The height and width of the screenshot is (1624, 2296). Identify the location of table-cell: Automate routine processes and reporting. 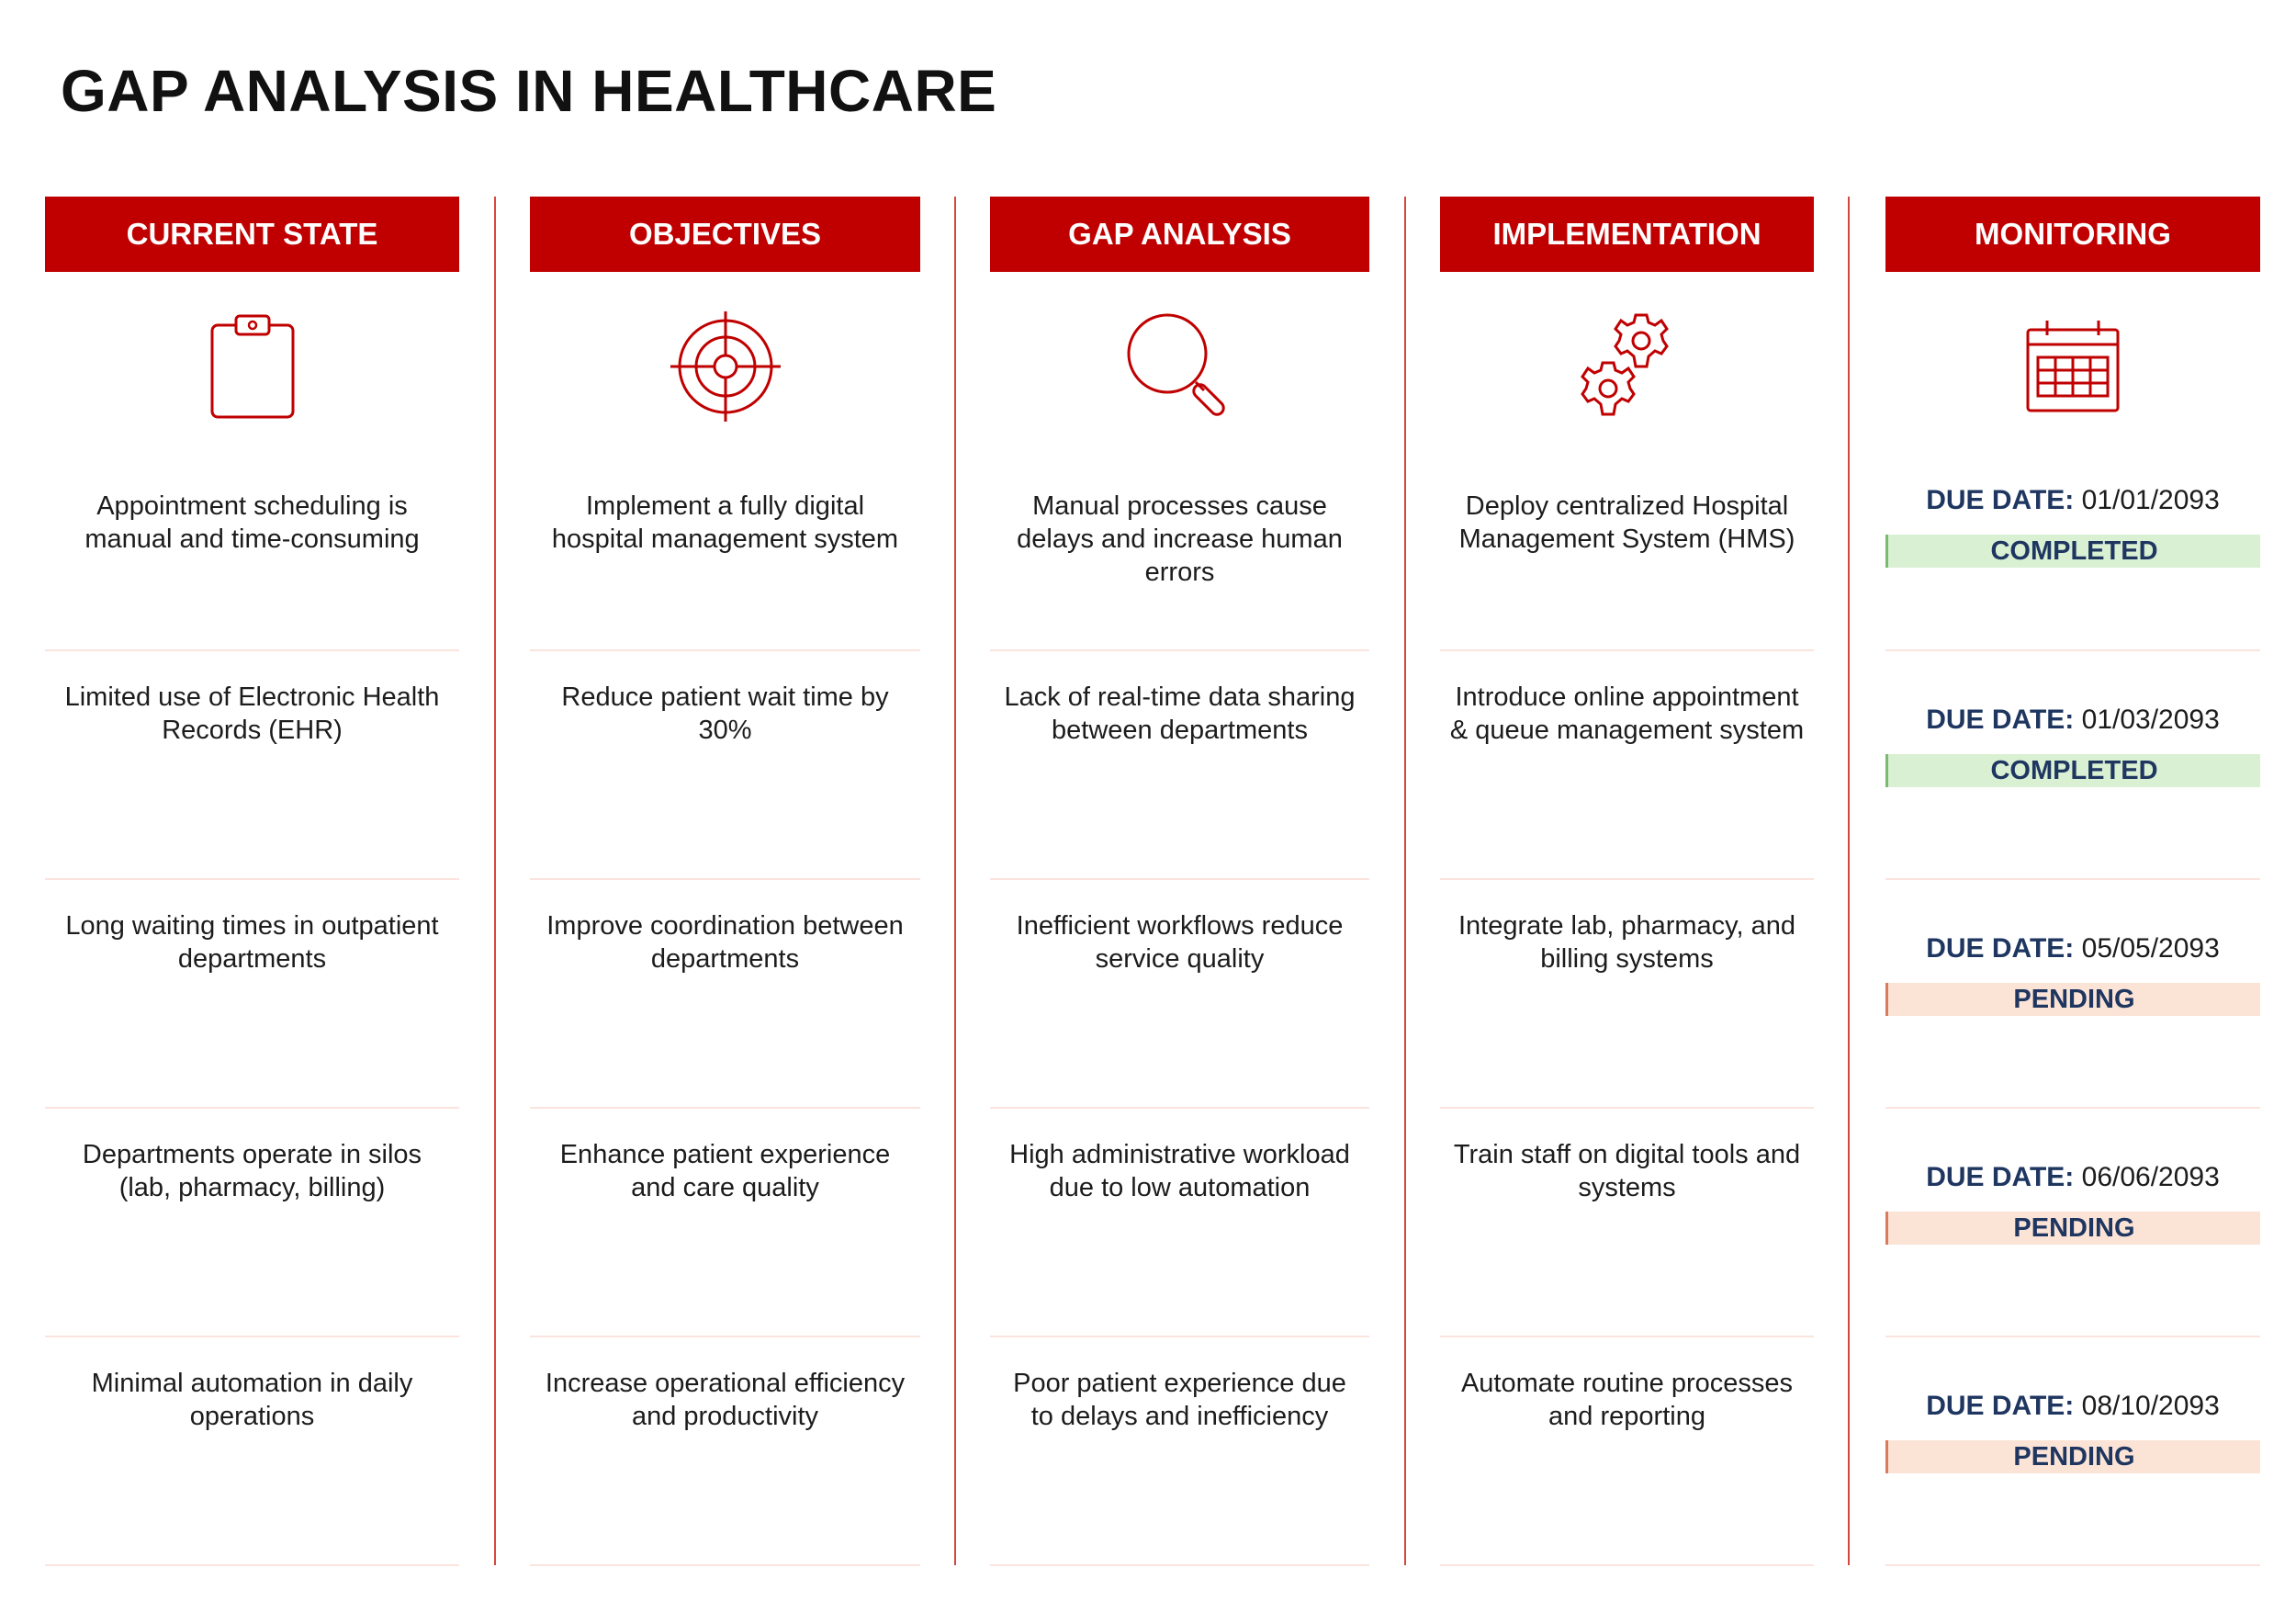
(1627, 1451).